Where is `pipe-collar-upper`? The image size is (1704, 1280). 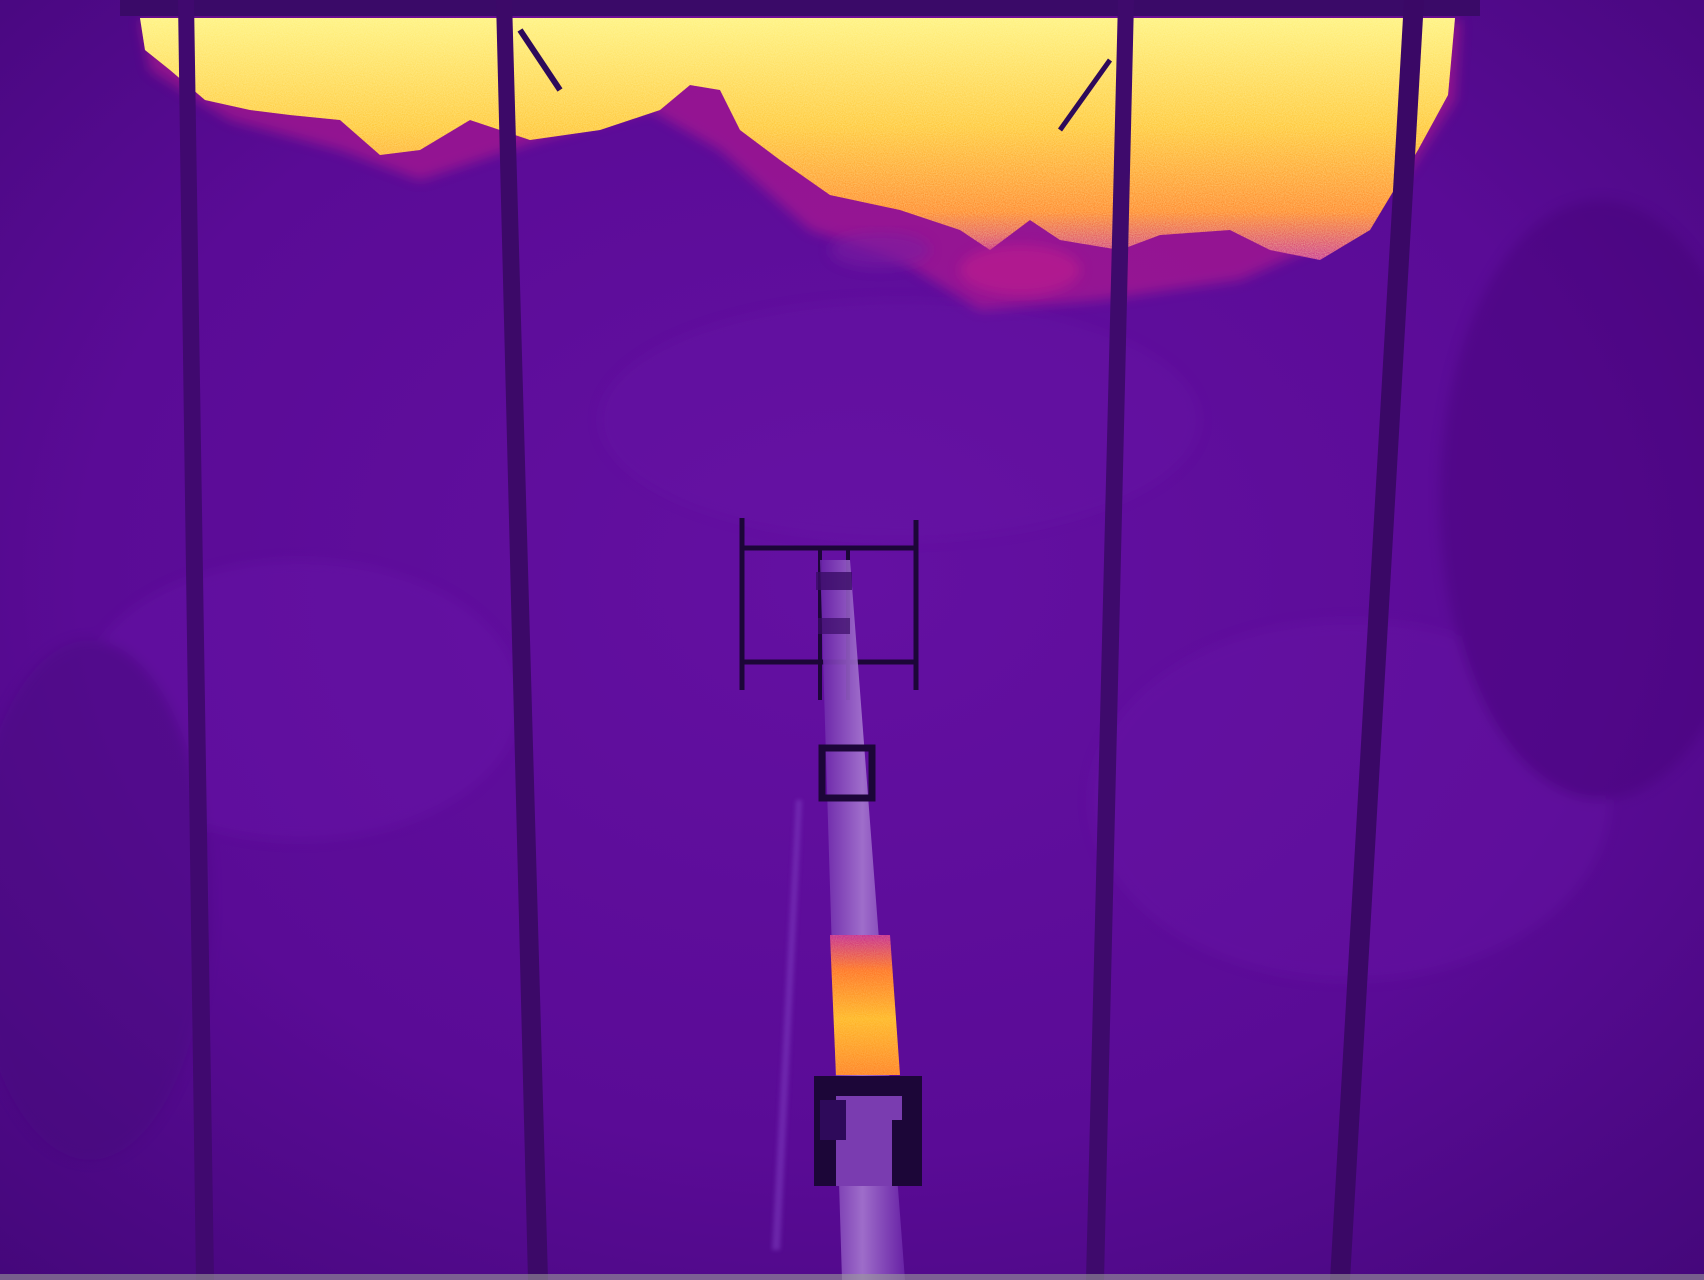 pipe-collar-upper is located at coordinates (847, 773).